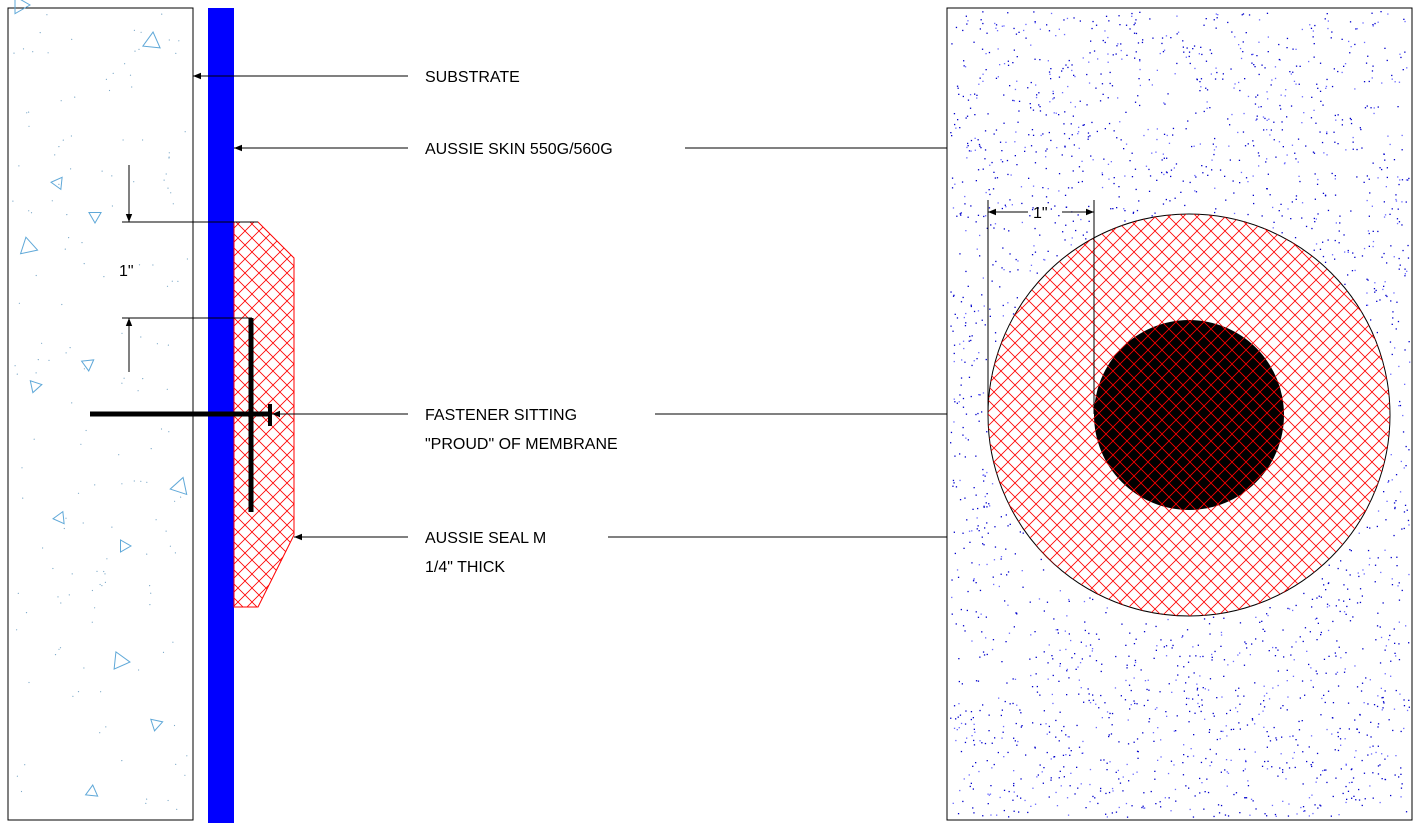  What do you see at coordinates (465, 567) in the screenshot?
I see `seal-label-line2: 1/4" THICK` at bounding box center [465, 567].